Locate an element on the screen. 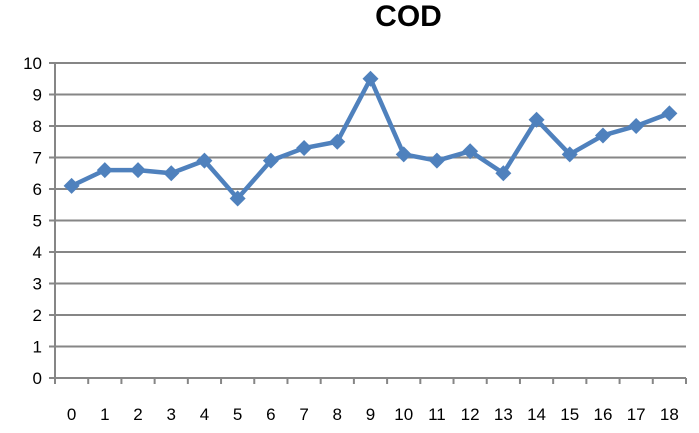 The height and width of the screenshot is (433, 699). x-tick-label: 15 is located at coordinates (569, 414).